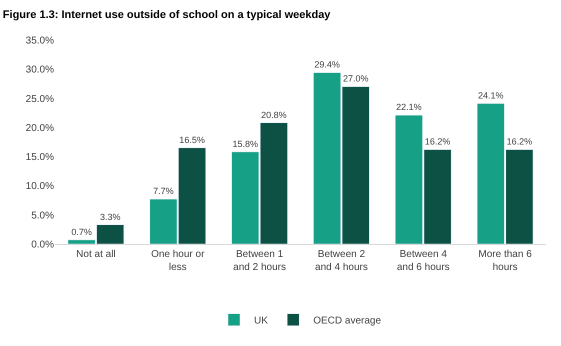 This screenshot has height=346, width=561. What do you see at coordinates (423, 261) in the screenshot?
I see `x-tick-label: Between 4 and 6 hours` at bounding box center [423, 261].